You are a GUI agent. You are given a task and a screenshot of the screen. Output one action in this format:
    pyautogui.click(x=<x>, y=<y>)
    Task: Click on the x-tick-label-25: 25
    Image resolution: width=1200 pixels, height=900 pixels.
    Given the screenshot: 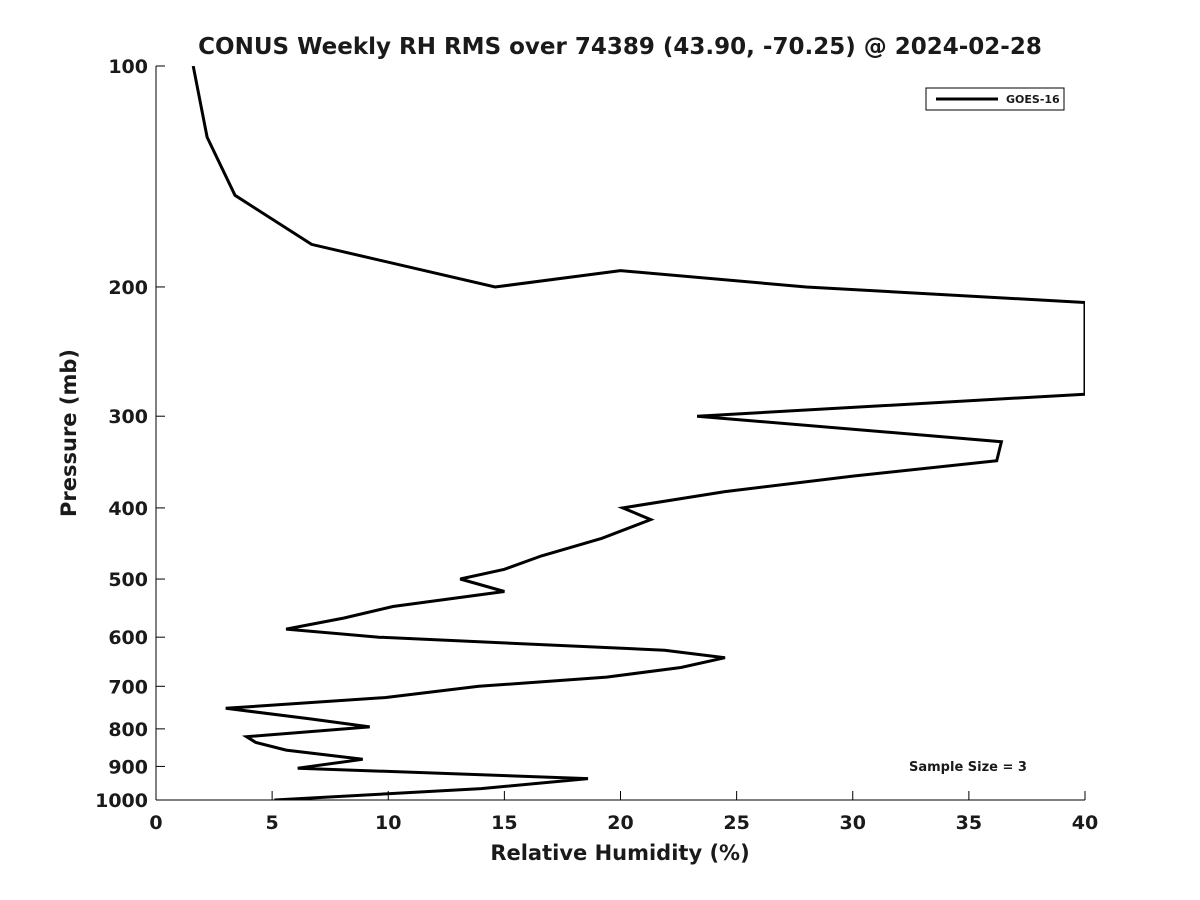 What is the action you would take?
    pyautogui.click(x=736, y=823)
    